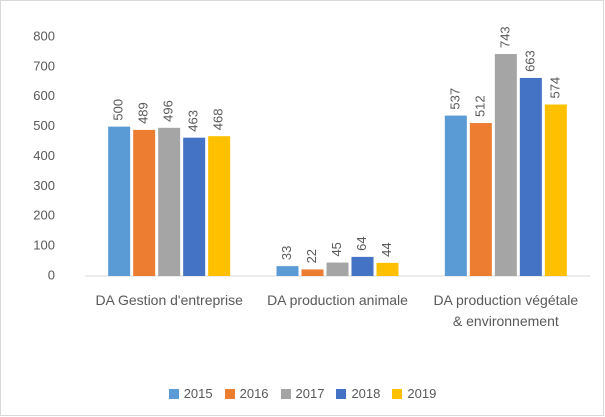  I want to click on data-label: 574, so click(554, 88).